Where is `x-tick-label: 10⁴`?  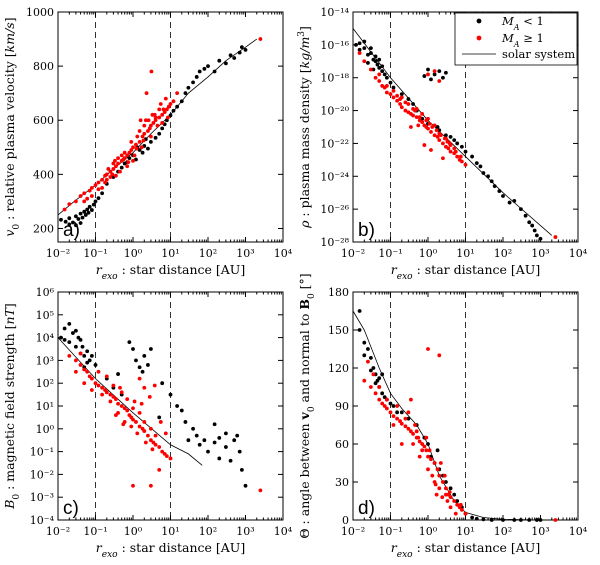 x-tick-label: 10⁴ is located at coordinates (283, 531).